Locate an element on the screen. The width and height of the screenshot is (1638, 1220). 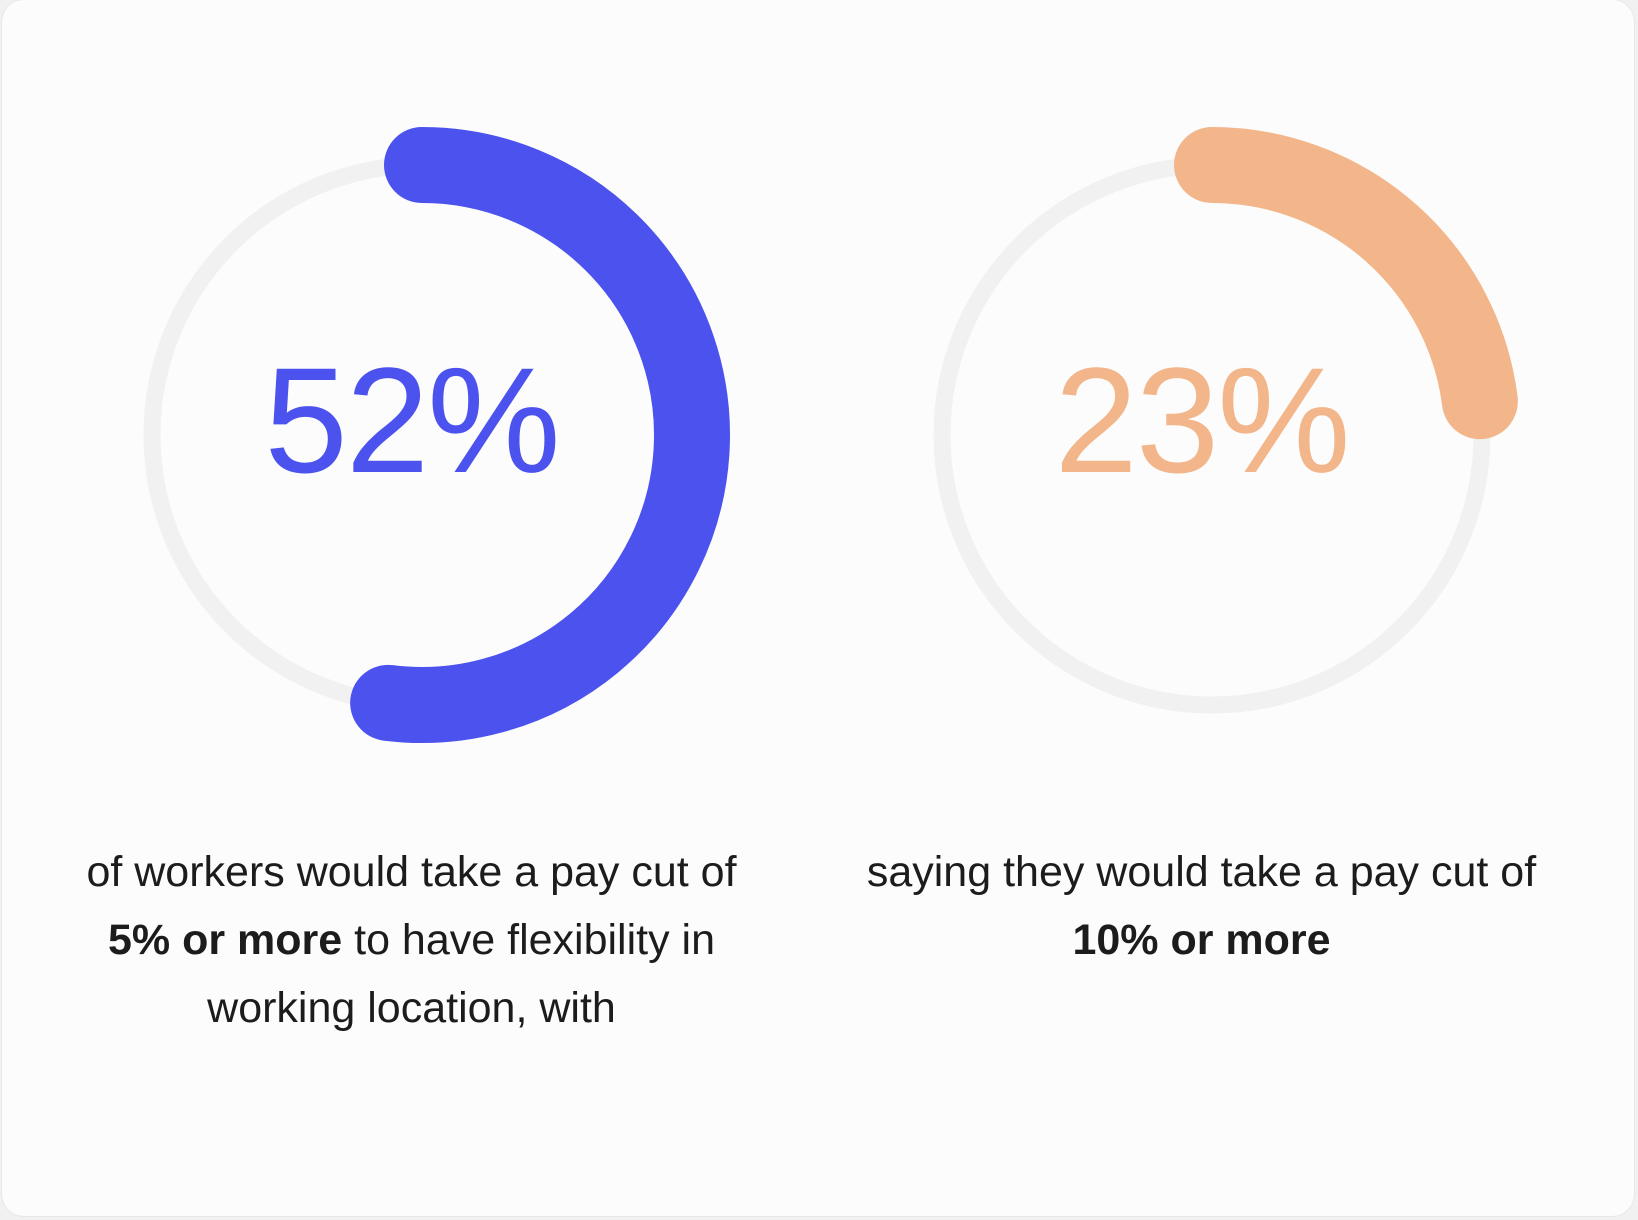
caption-emphasis: 5% or more is located at coordinates (225, 940).